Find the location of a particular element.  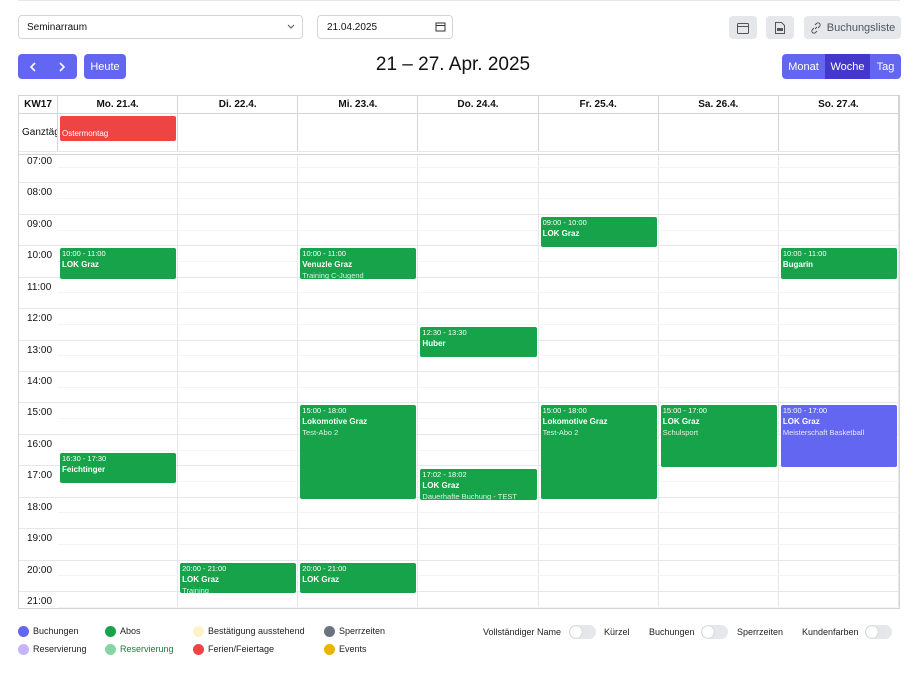

view-button-active: Woche is located at coordinates (847, 66).